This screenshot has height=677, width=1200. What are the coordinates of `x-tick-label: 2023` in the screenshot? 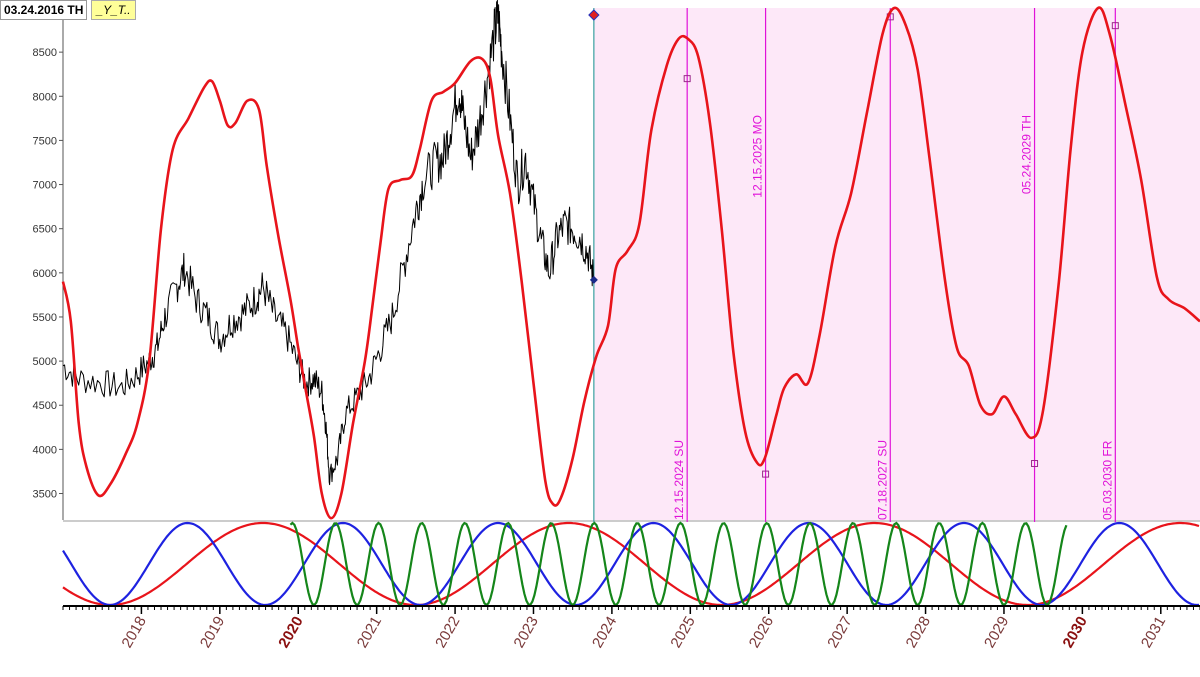 It's located at (526, 632).